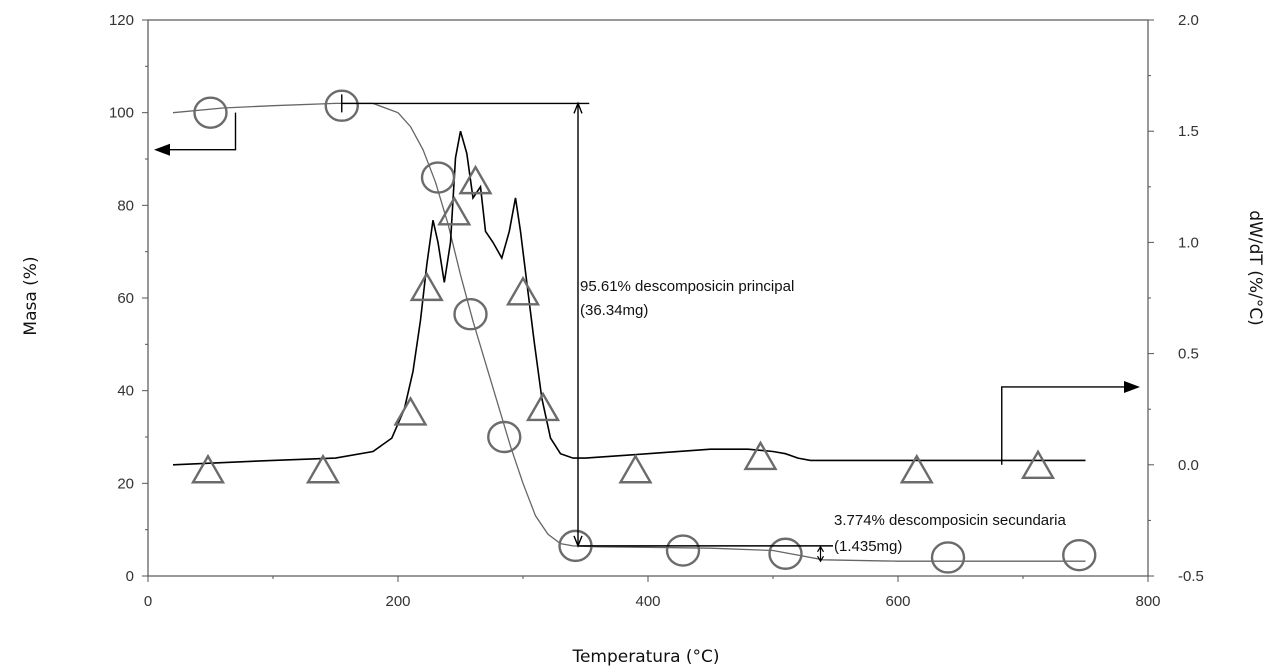 The image size is (1273, 672). Describe the element at coordinates (1188, 354) in the screenshot. I see `y2-tick-label: 0.5` at that location.